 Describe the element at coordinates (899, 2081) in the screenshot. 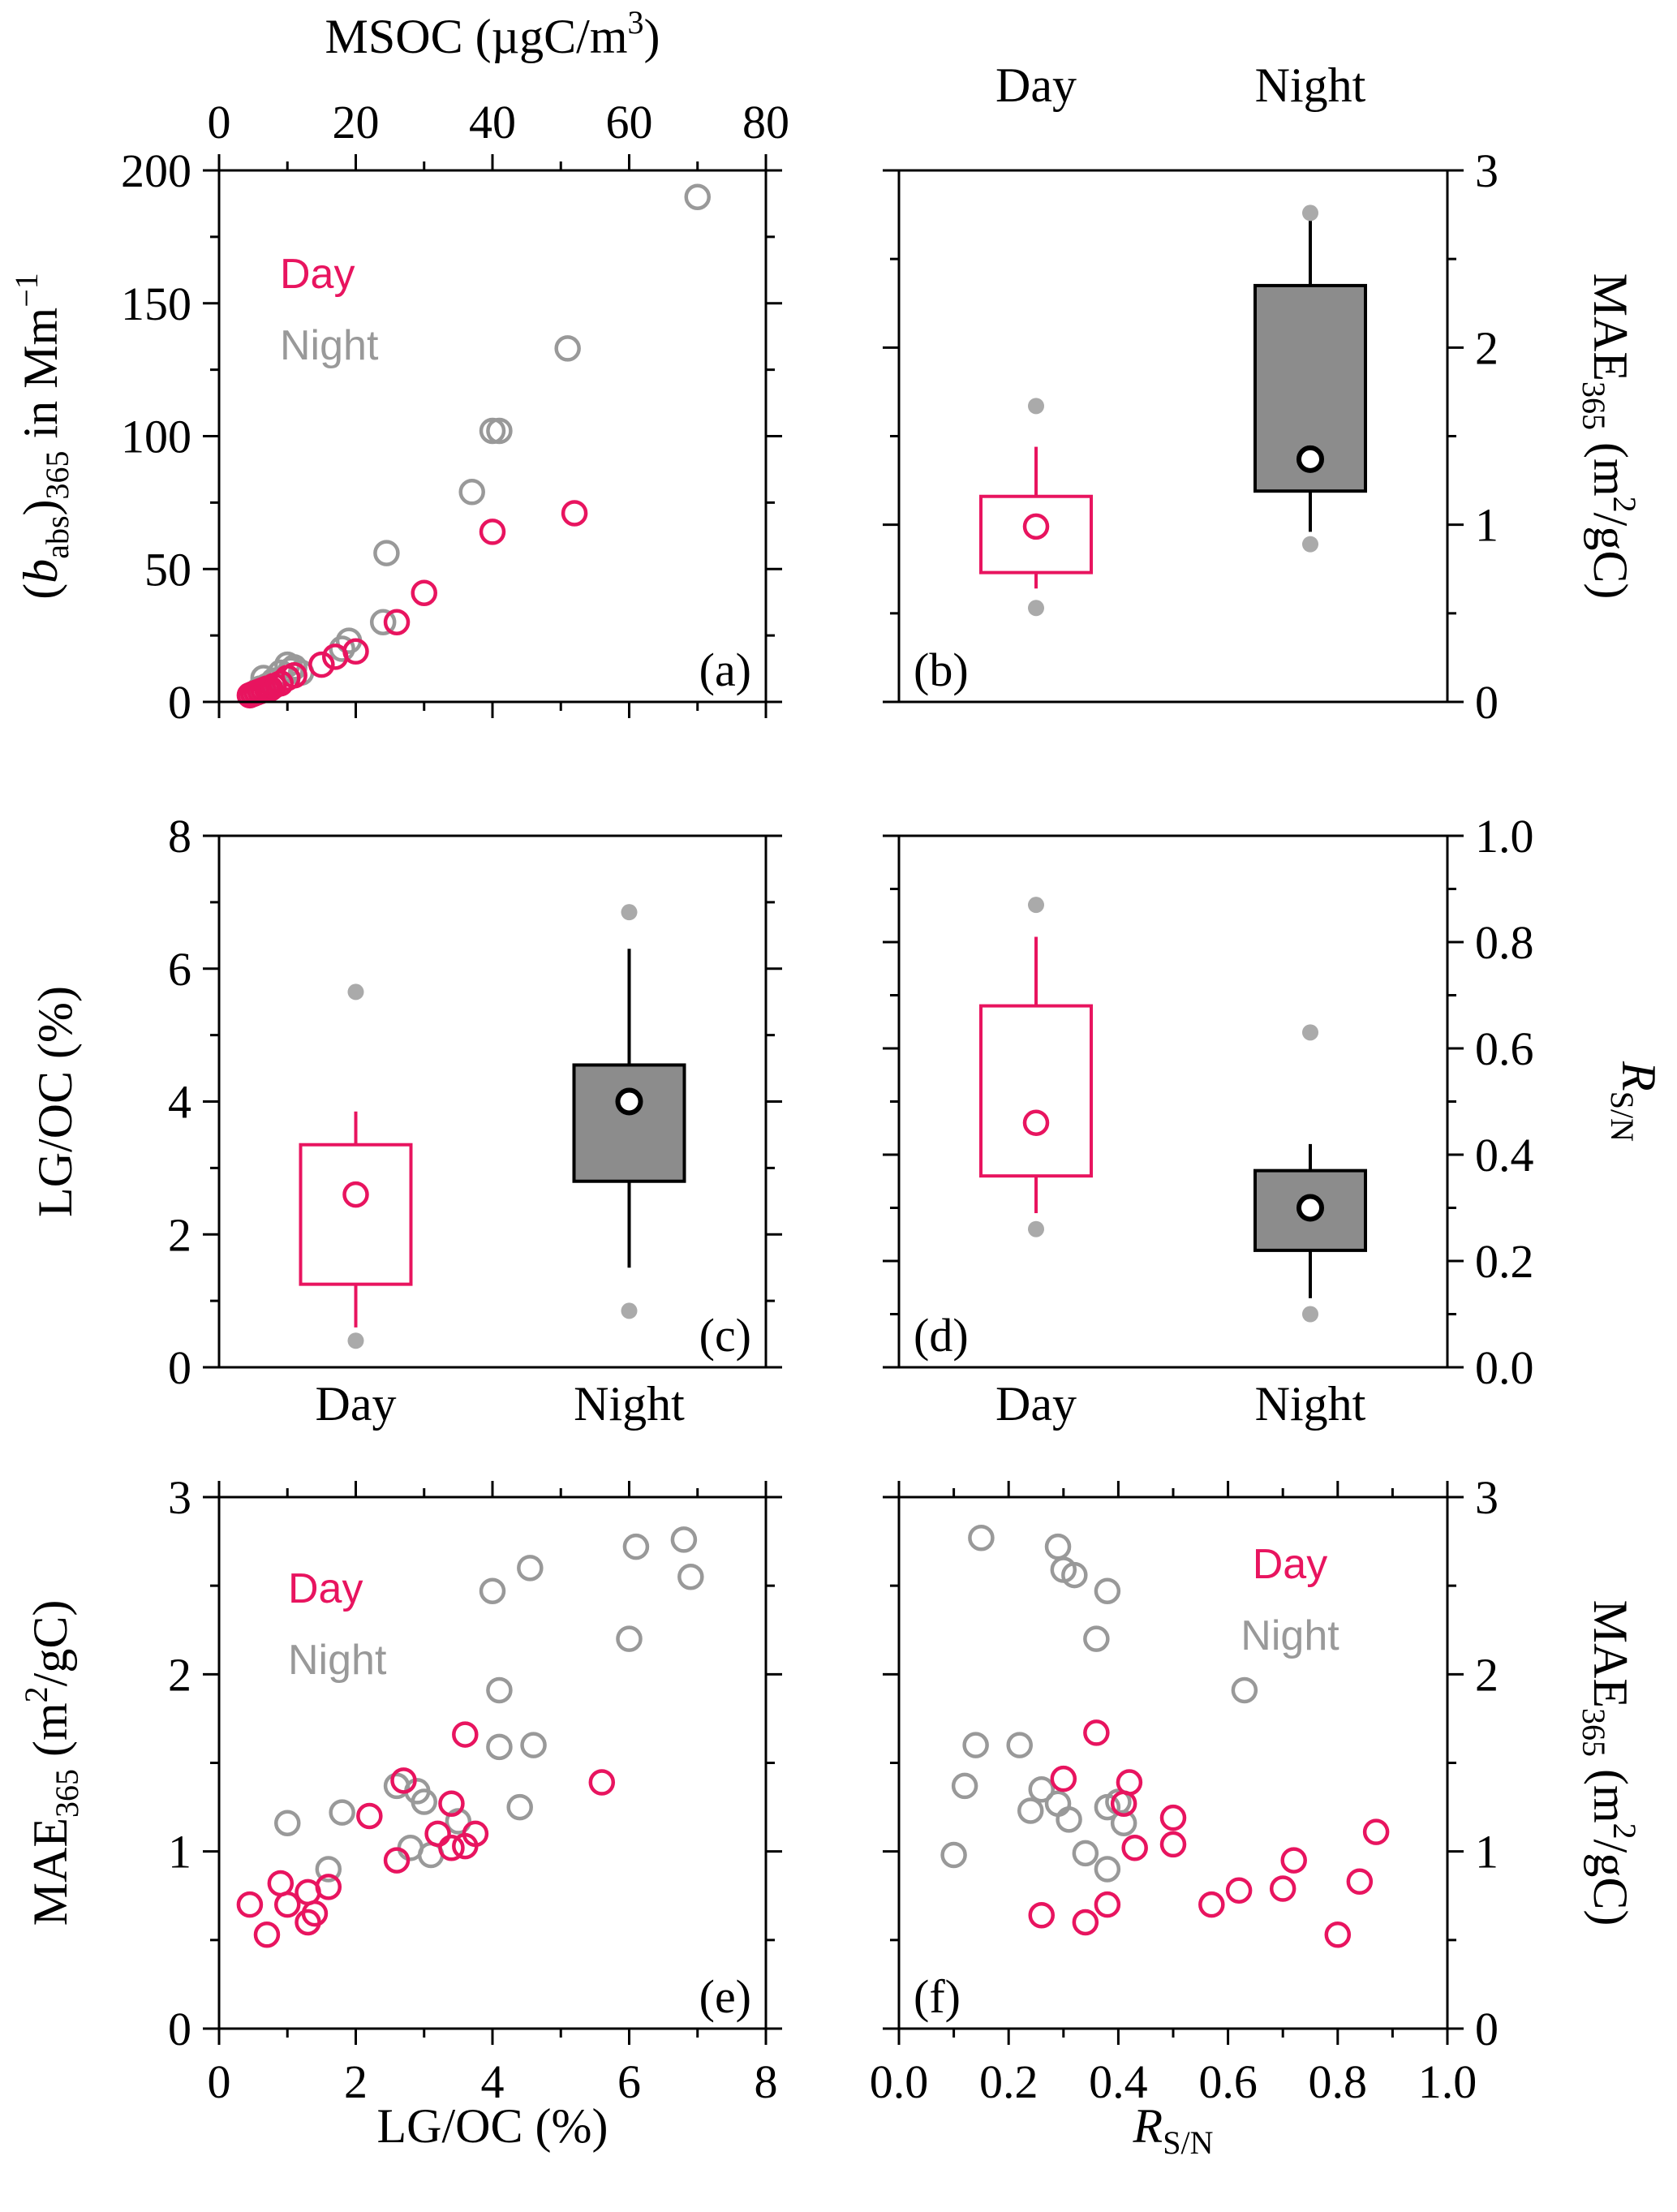

I see `x-tick-label: 0.0` at that location.